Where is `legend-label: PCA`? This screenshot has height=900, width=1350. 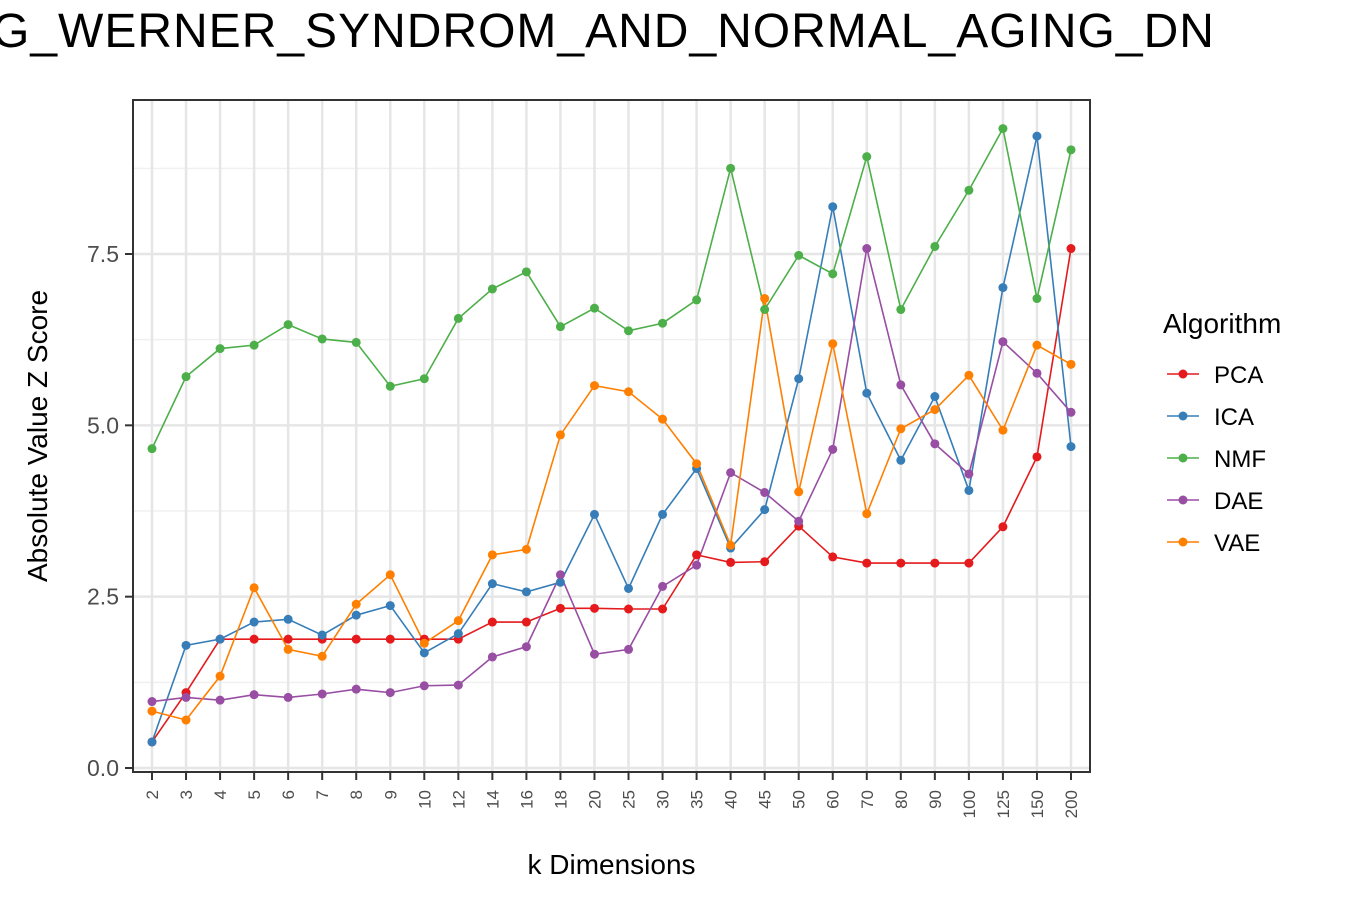
legend-label: PCA is located at coordinates (1238, 375).